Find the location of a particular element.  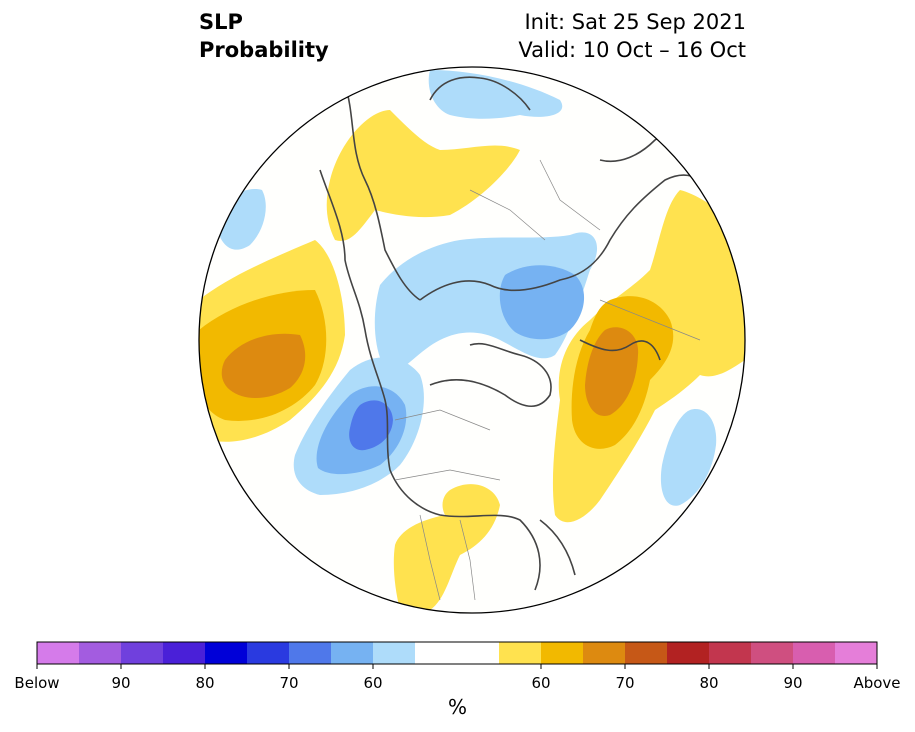

colorbar-ticks: Below 90 80 70 60 60 70 80 90 Above is located at coordinates (457, 678).